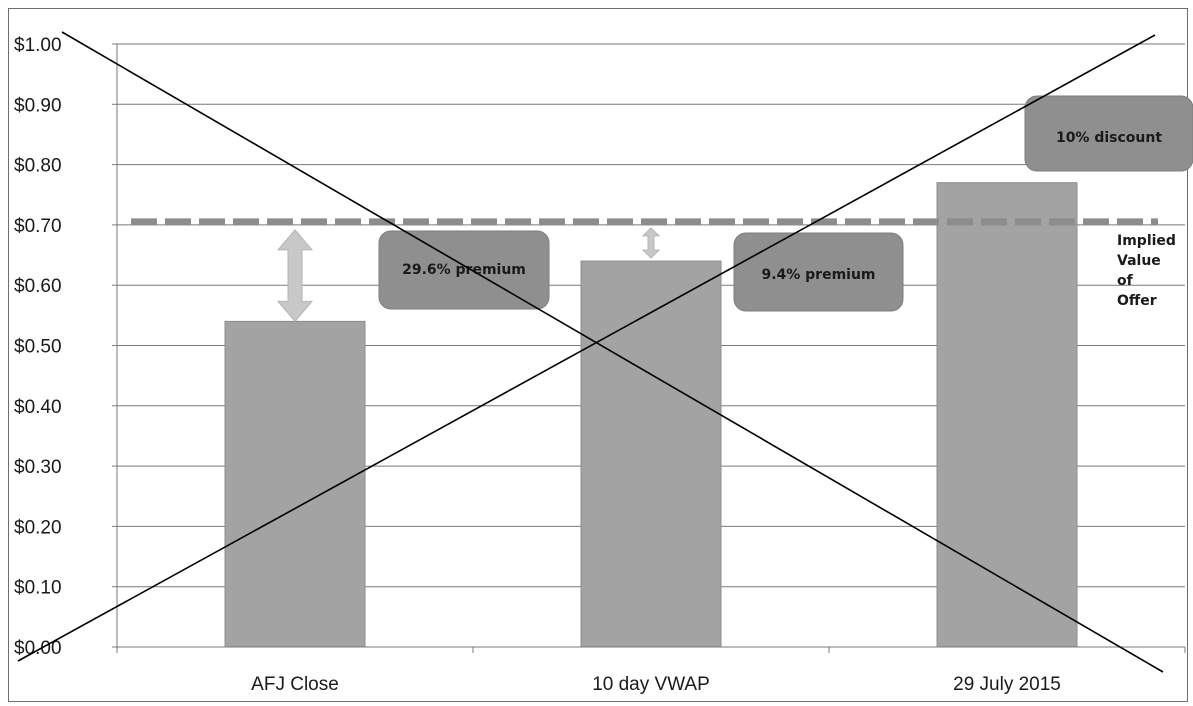  I want to click on callout-label: 9.4% premium, so click(818, 275).